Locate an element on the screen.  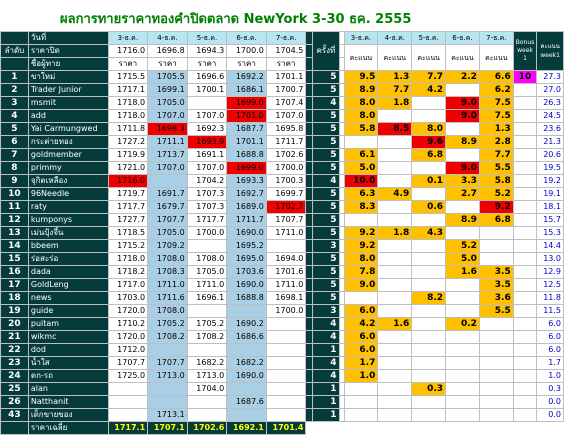
price-guess: 1700.7 is located at coordinates (286, 90).